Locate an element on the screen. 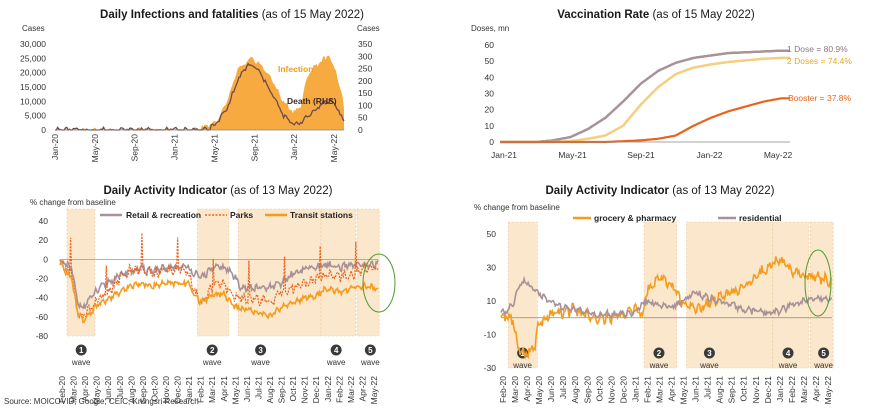 Image resolution: width=870 pixels, height=416 pixels. x-tick-label: Dec-21 is located at coordinates (316, 390).